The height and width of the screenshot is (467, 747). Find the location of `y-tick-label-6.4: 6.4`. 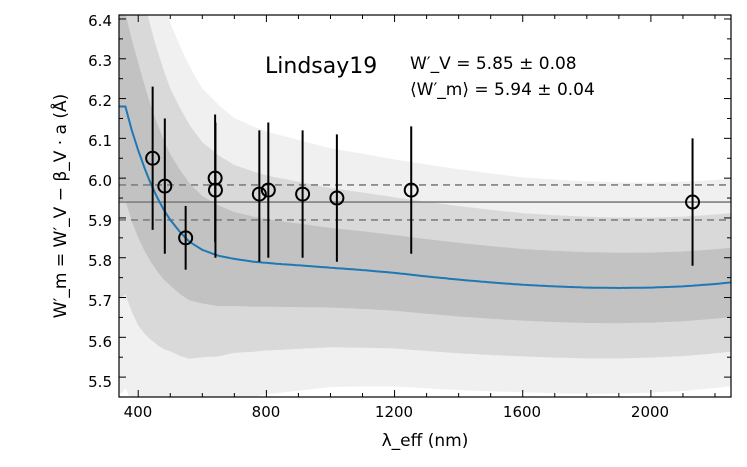

y-tick-label-6.4: 6.4 is located at coordinates (100, 21).